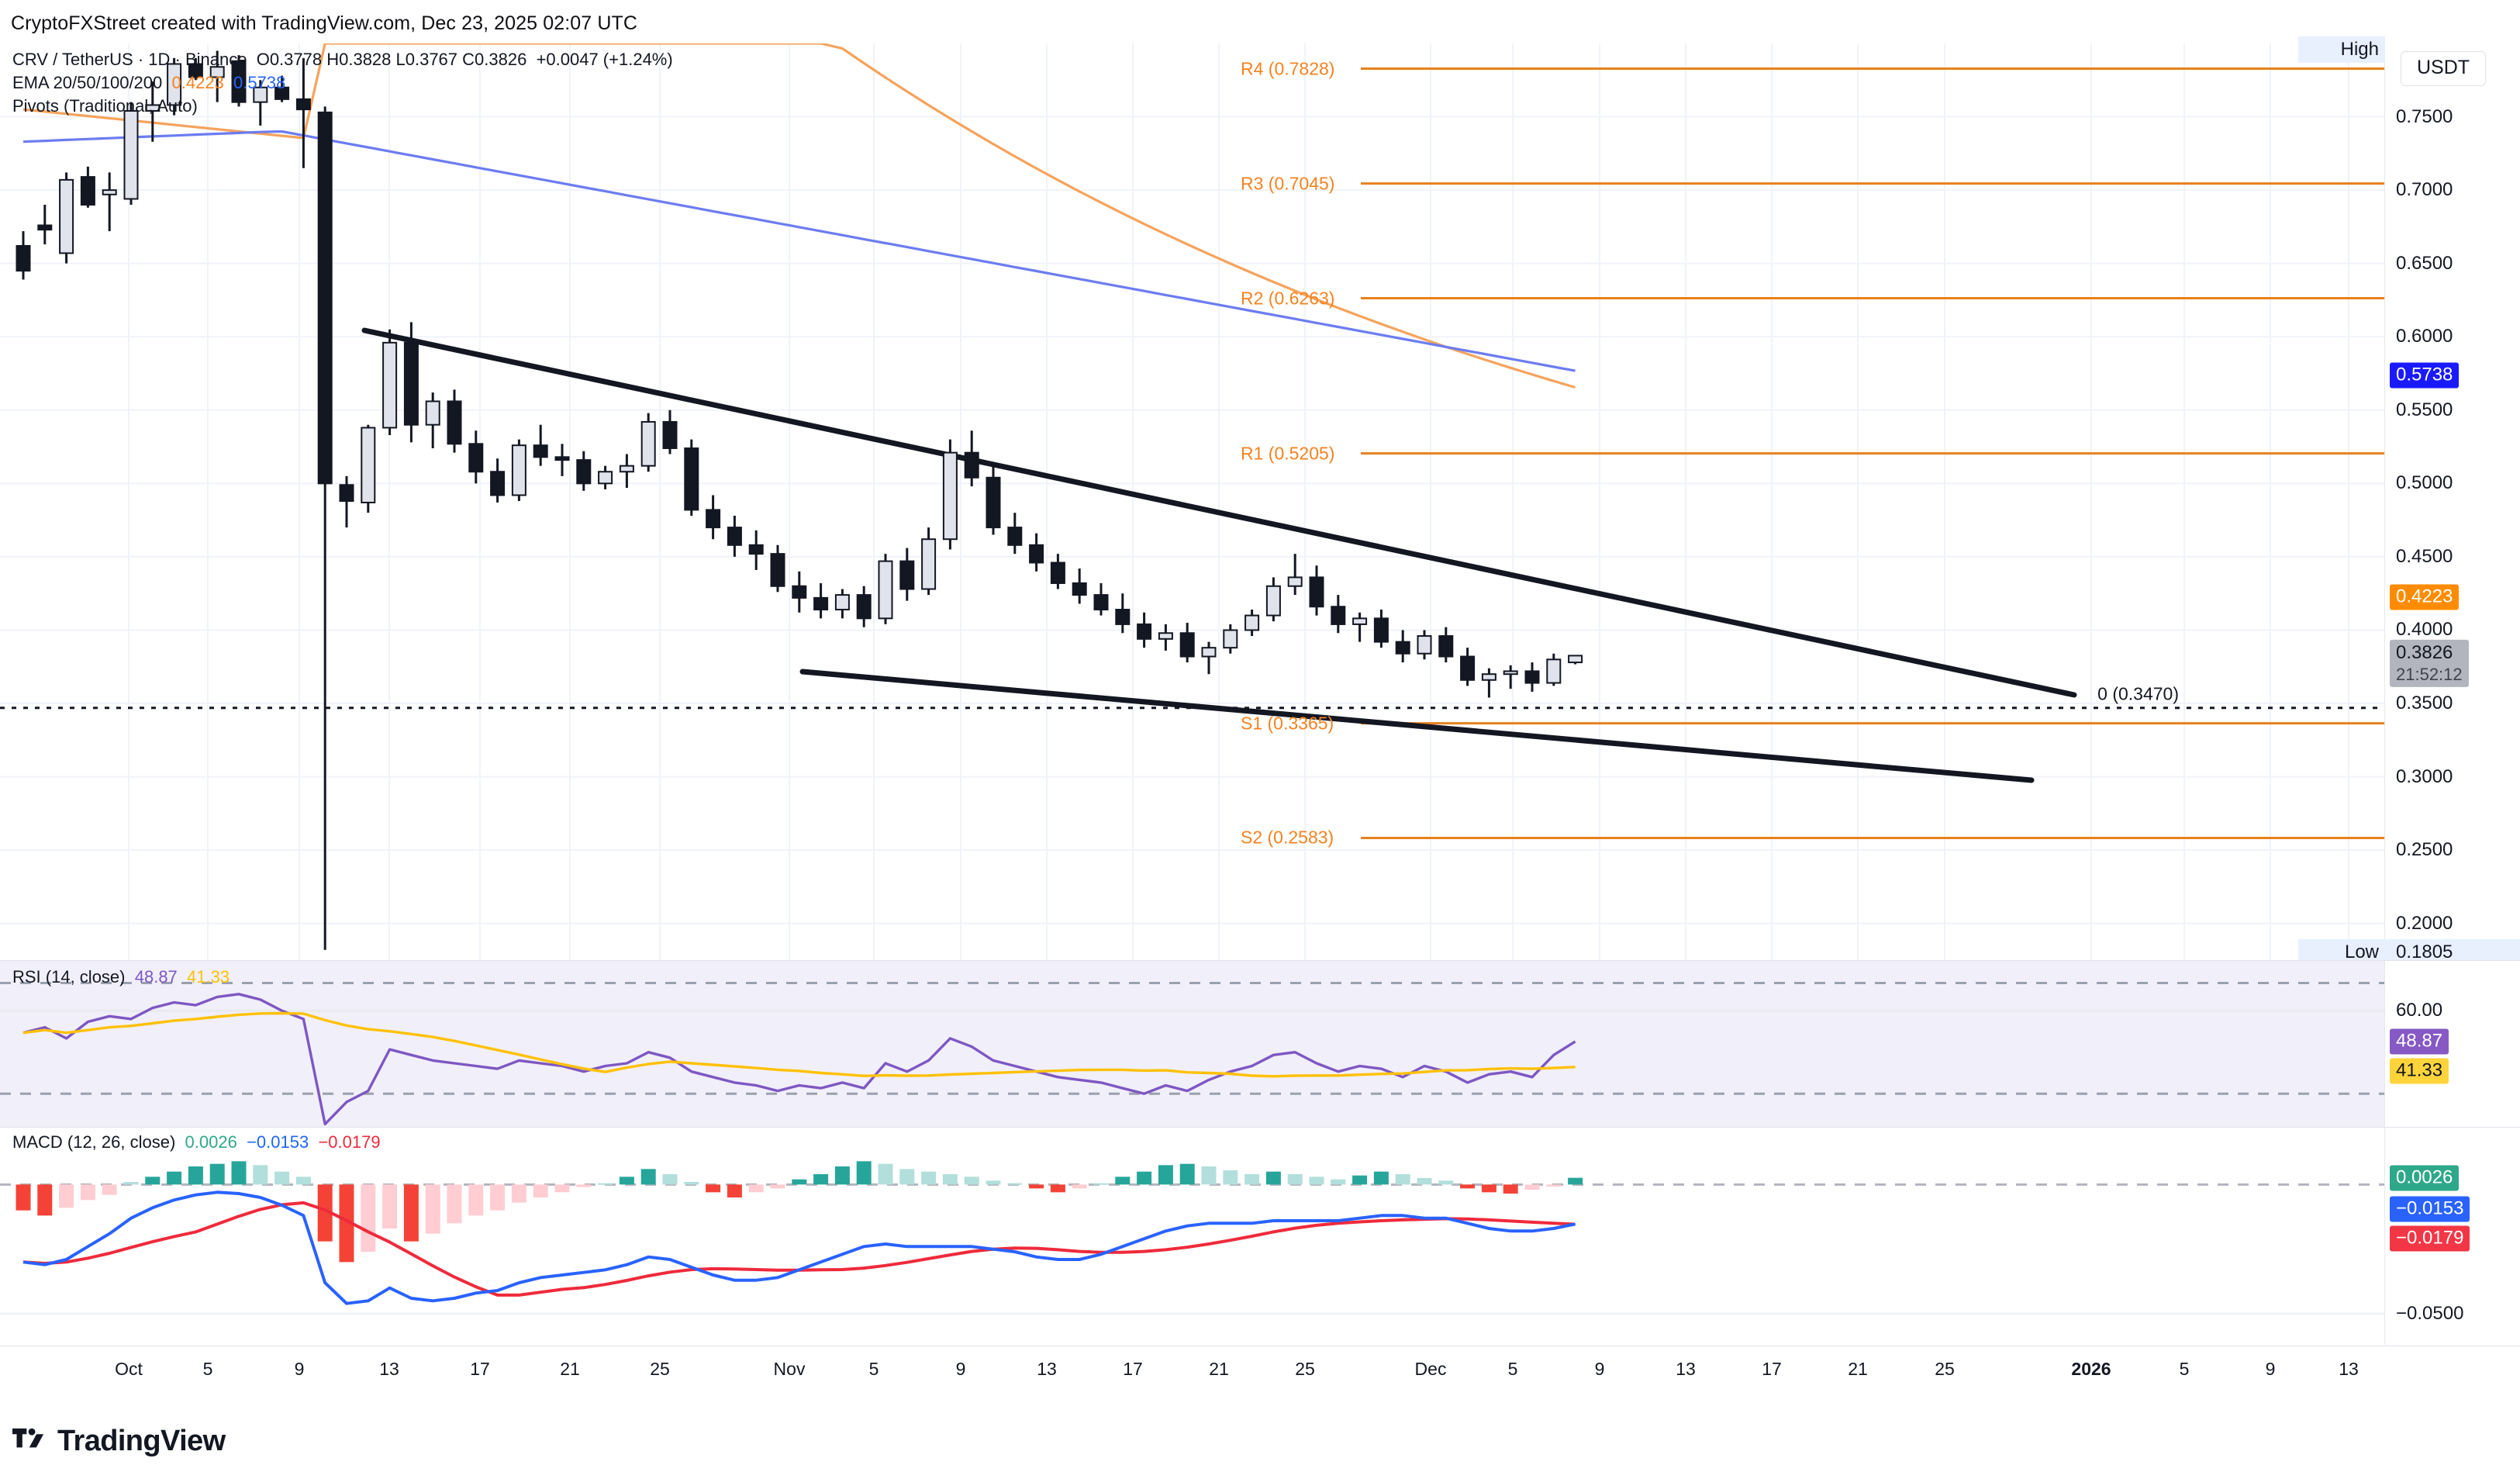  I want to click on time-axis-label: 2026, so click(2091, 1369).